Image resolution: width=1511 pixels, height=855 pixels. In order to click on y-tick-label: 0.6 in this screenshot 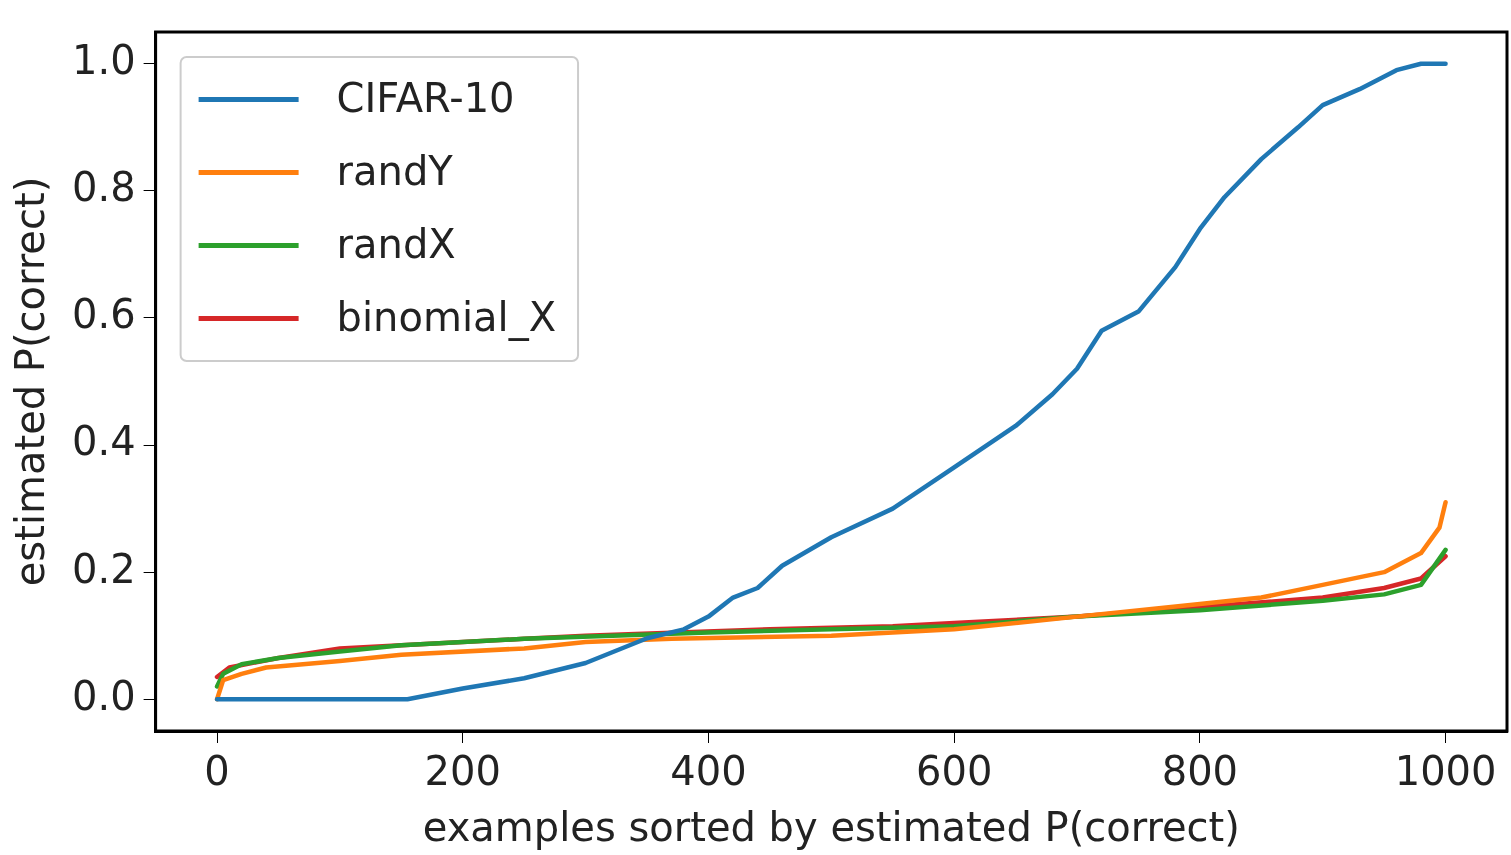, I will do `click(103, 314)`.